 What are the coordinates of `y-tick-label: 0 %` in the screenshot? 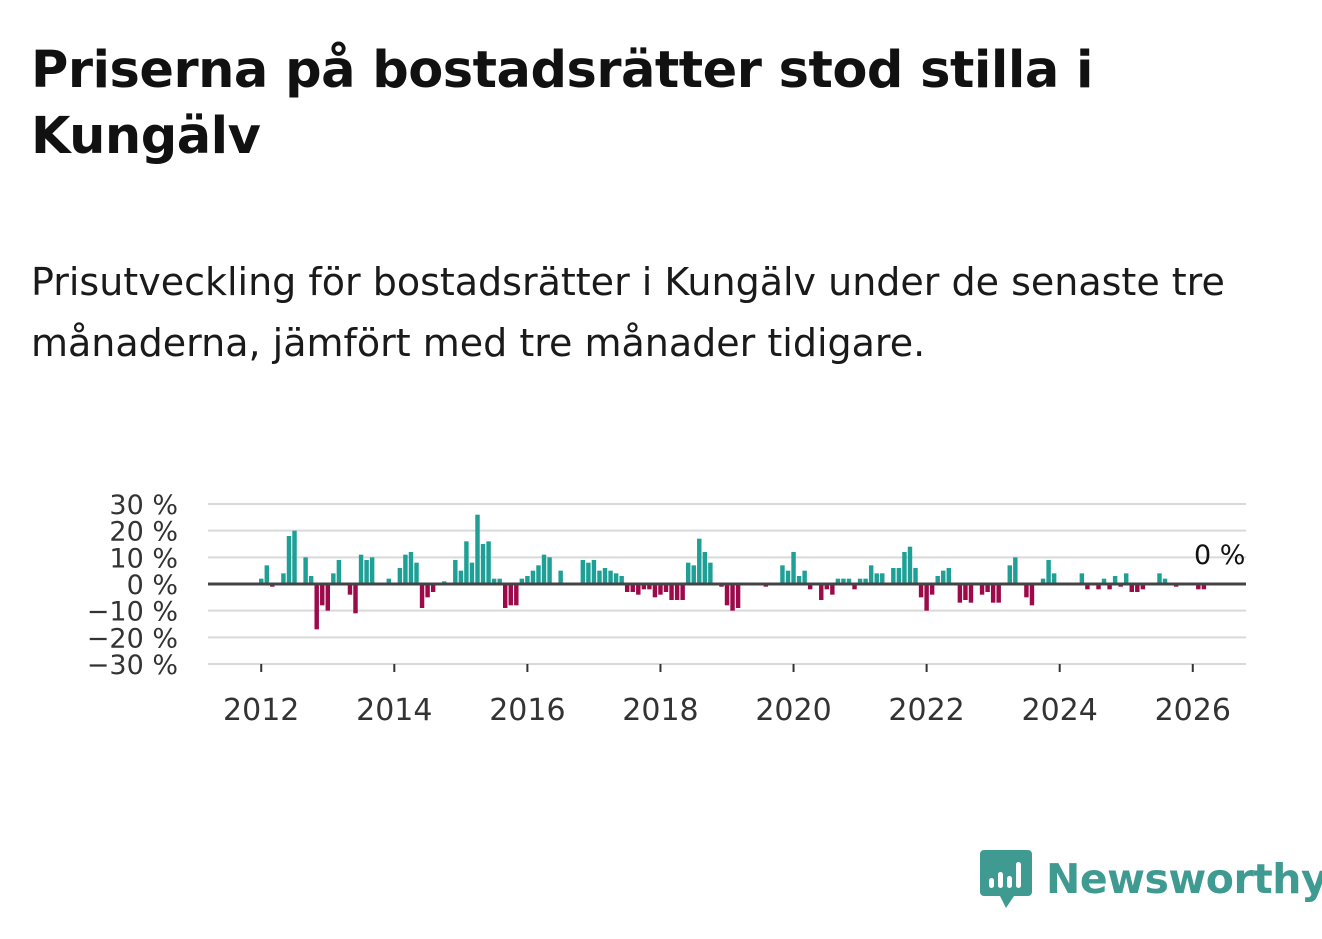 It's located at (152, 585).